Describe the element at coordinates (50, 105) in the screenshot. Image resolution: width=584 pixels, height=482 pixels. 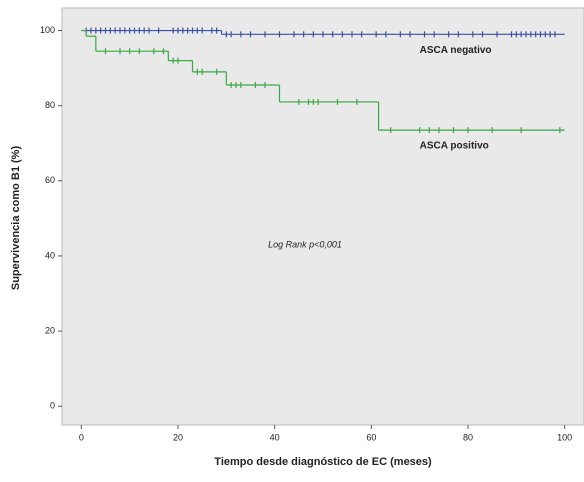
I see `y-tick-label: 80` at that location.